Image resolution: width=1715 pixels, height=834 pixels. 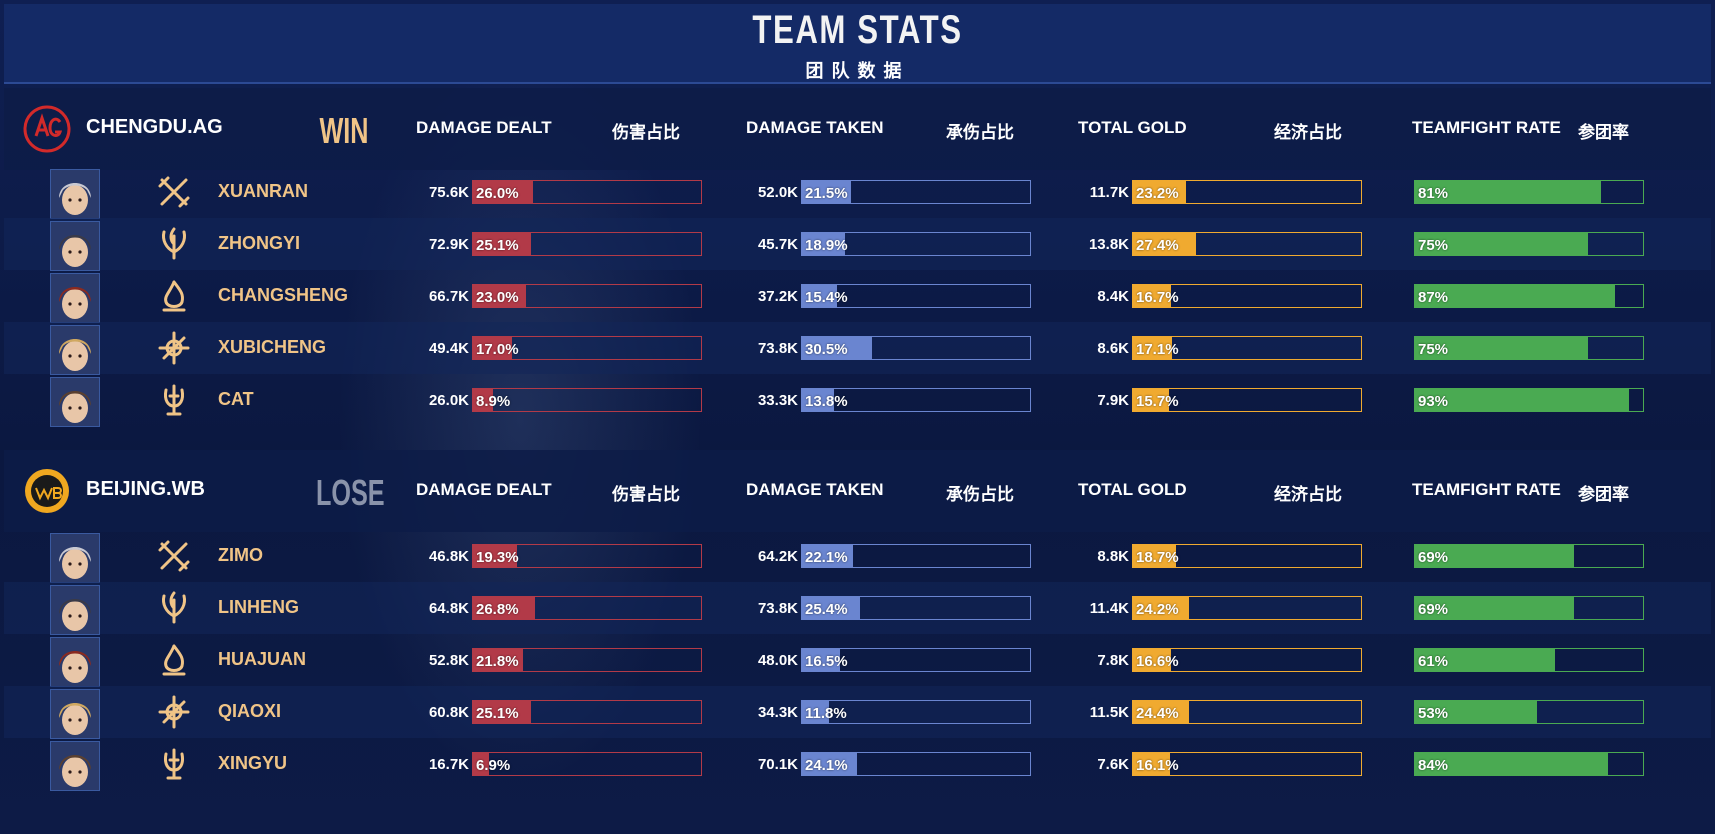 What do you see at coordinates (646, 495) in the screenshot?
I see `column-header-damage-dealt-cn: 伤害占比` at bounding box center [646, 495].